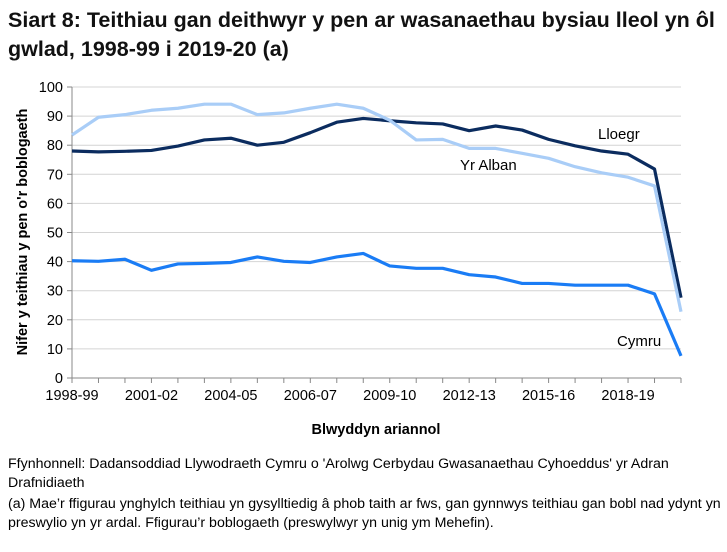 Image resolution: width=727 pixels, height=552 pixels. I want to click on series-label: Lloegr, so click(619, 134).